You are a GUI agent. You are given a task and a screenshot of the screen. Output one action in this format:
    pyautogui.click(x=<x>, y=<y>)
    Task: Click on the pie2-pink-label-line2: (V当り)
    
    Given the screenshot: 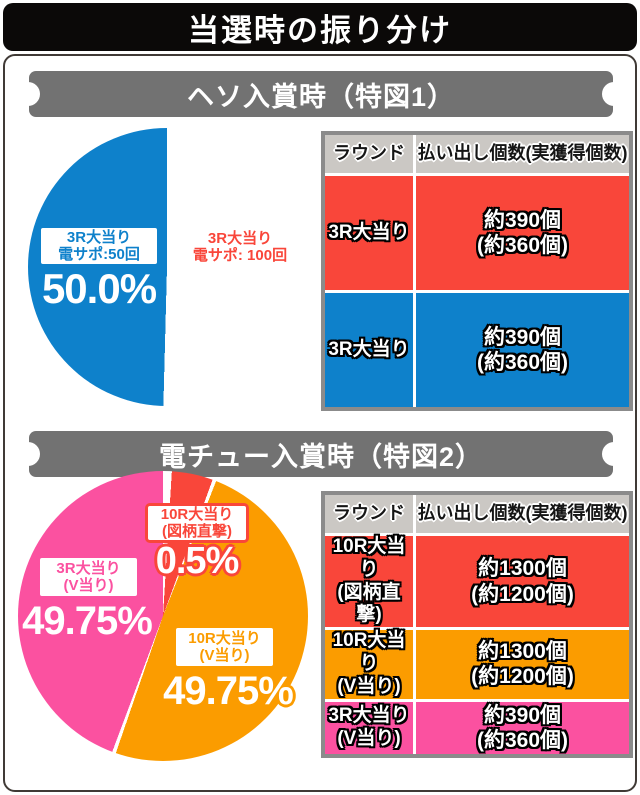 What is the action you would take?
    pyautogui.click(x=88, y=585)
    